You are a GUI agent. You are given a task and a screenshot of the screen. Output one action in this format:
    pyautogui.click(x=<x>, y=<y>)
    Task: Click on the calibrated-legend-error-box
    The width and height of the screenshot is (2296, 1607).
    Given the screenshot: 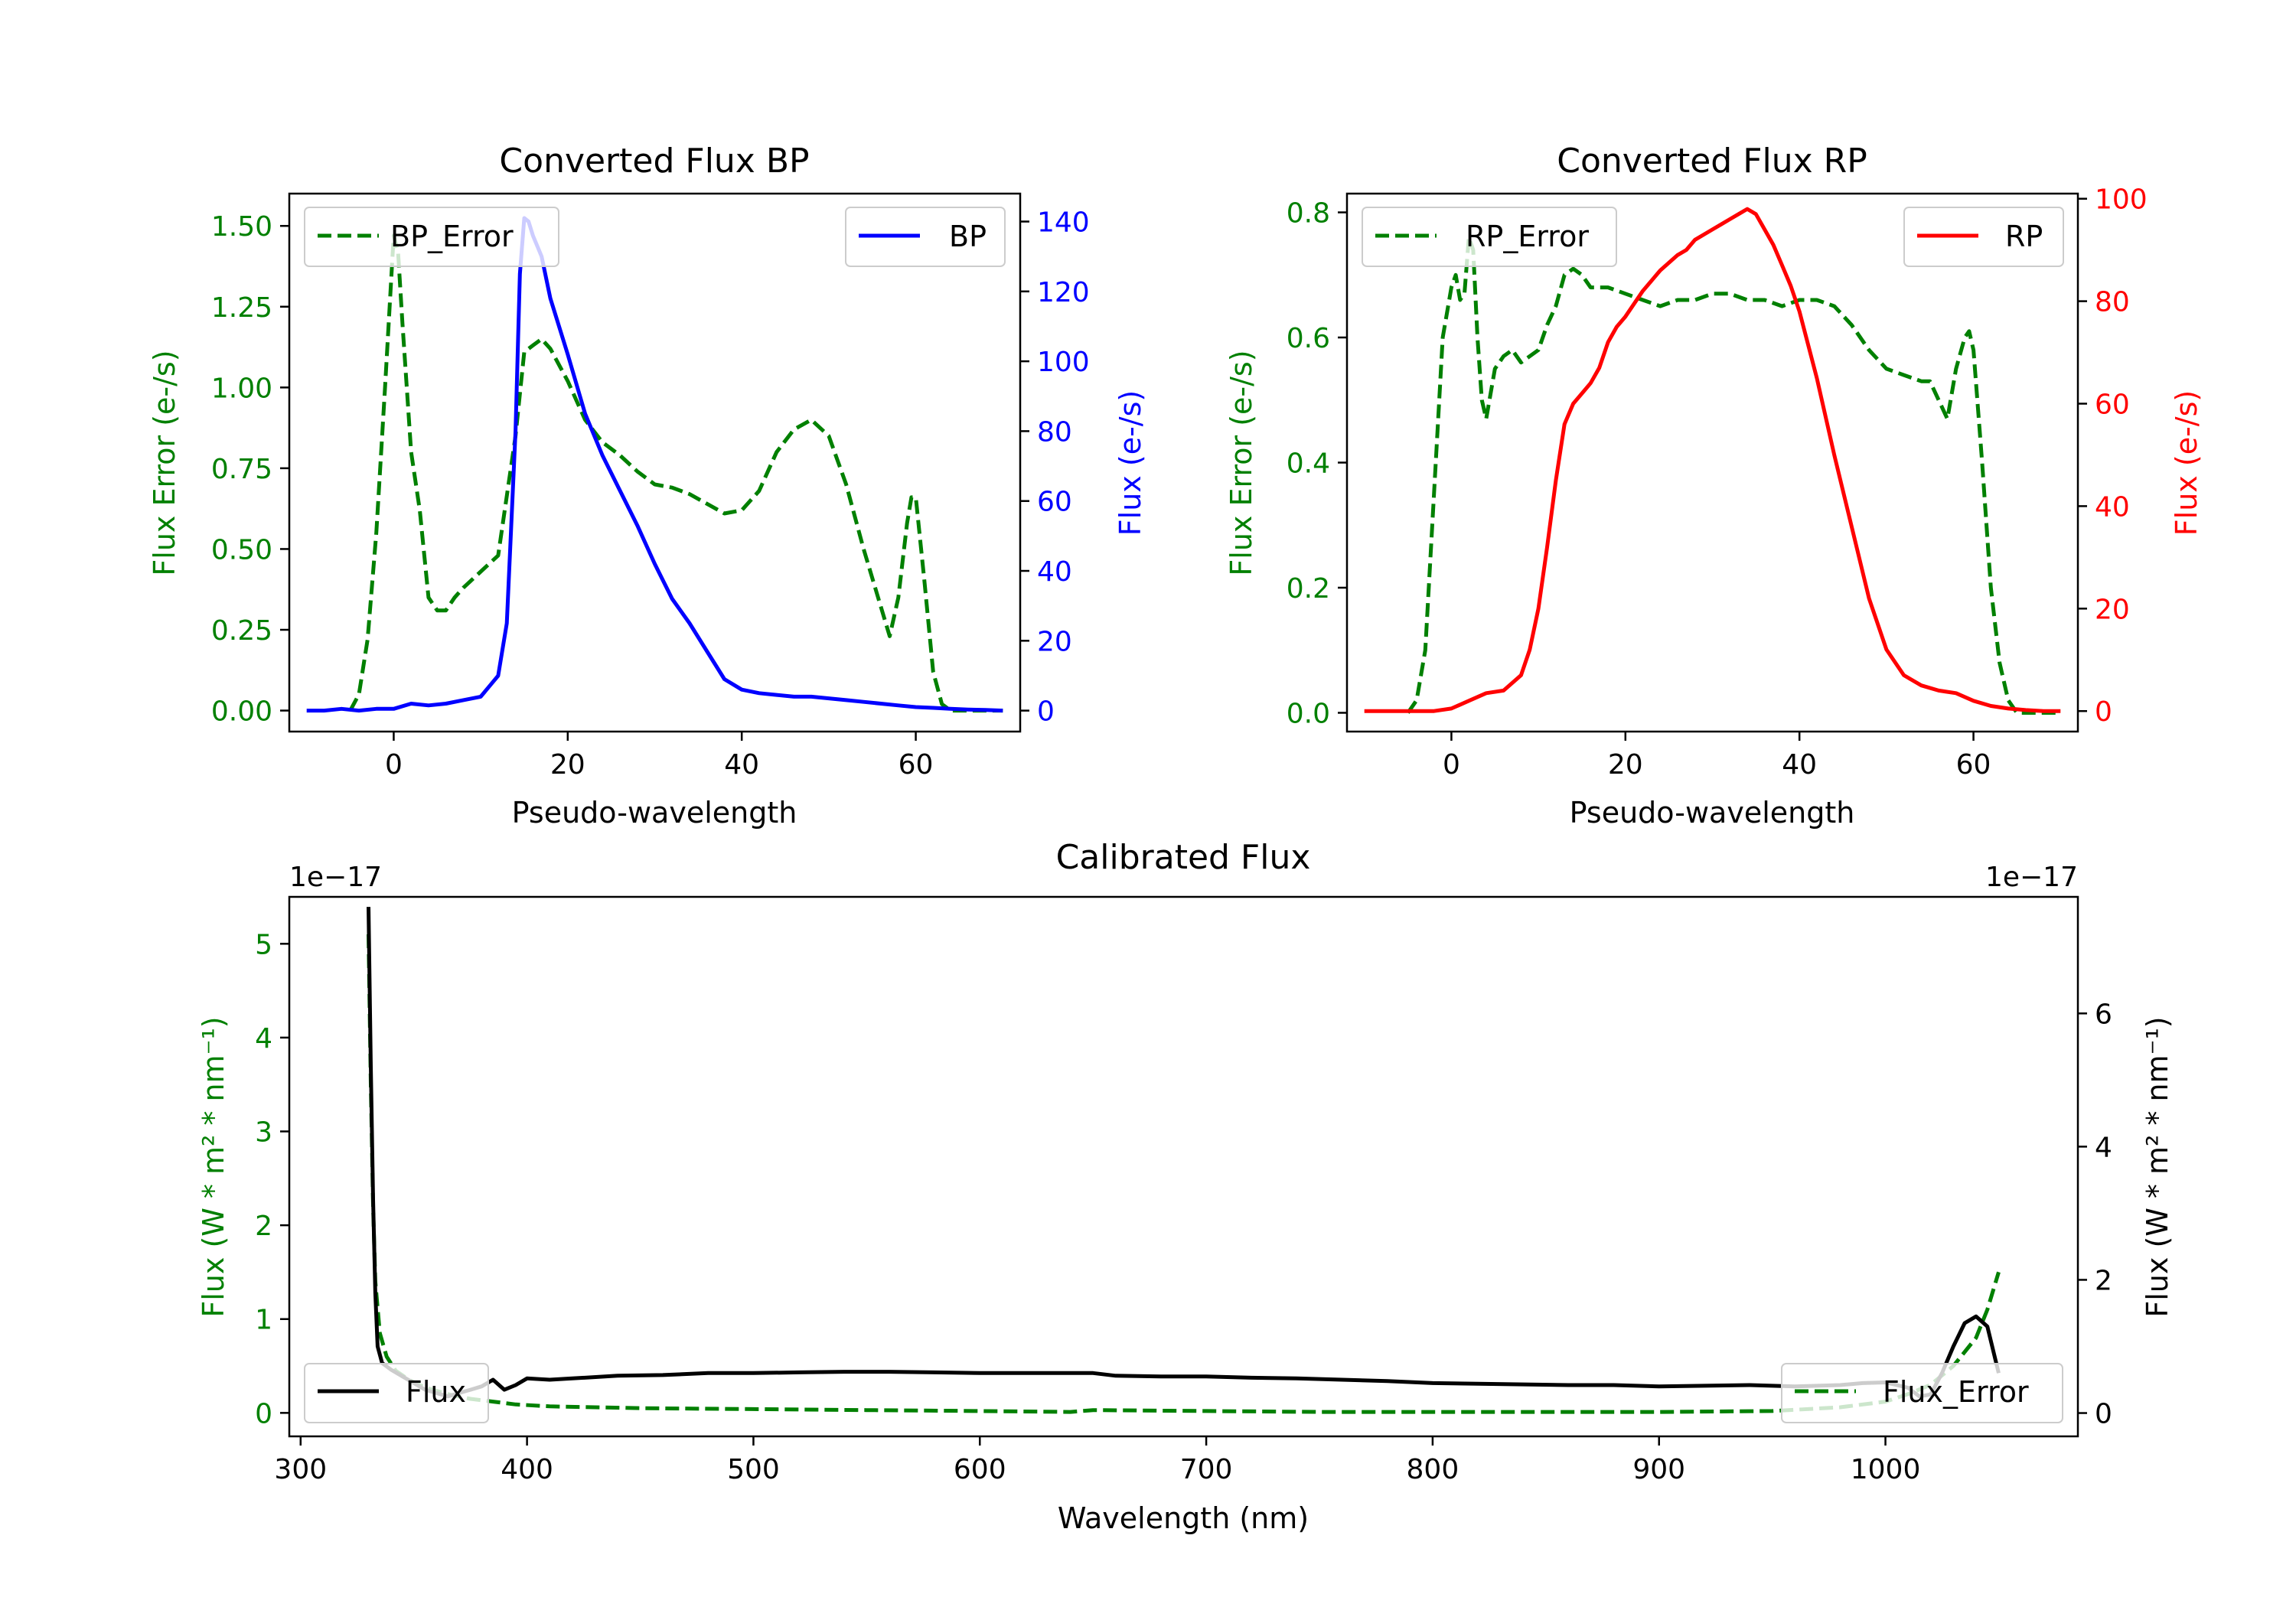 What is the action you would take?
    pyautogui.click(x=1922, y=1393)
    